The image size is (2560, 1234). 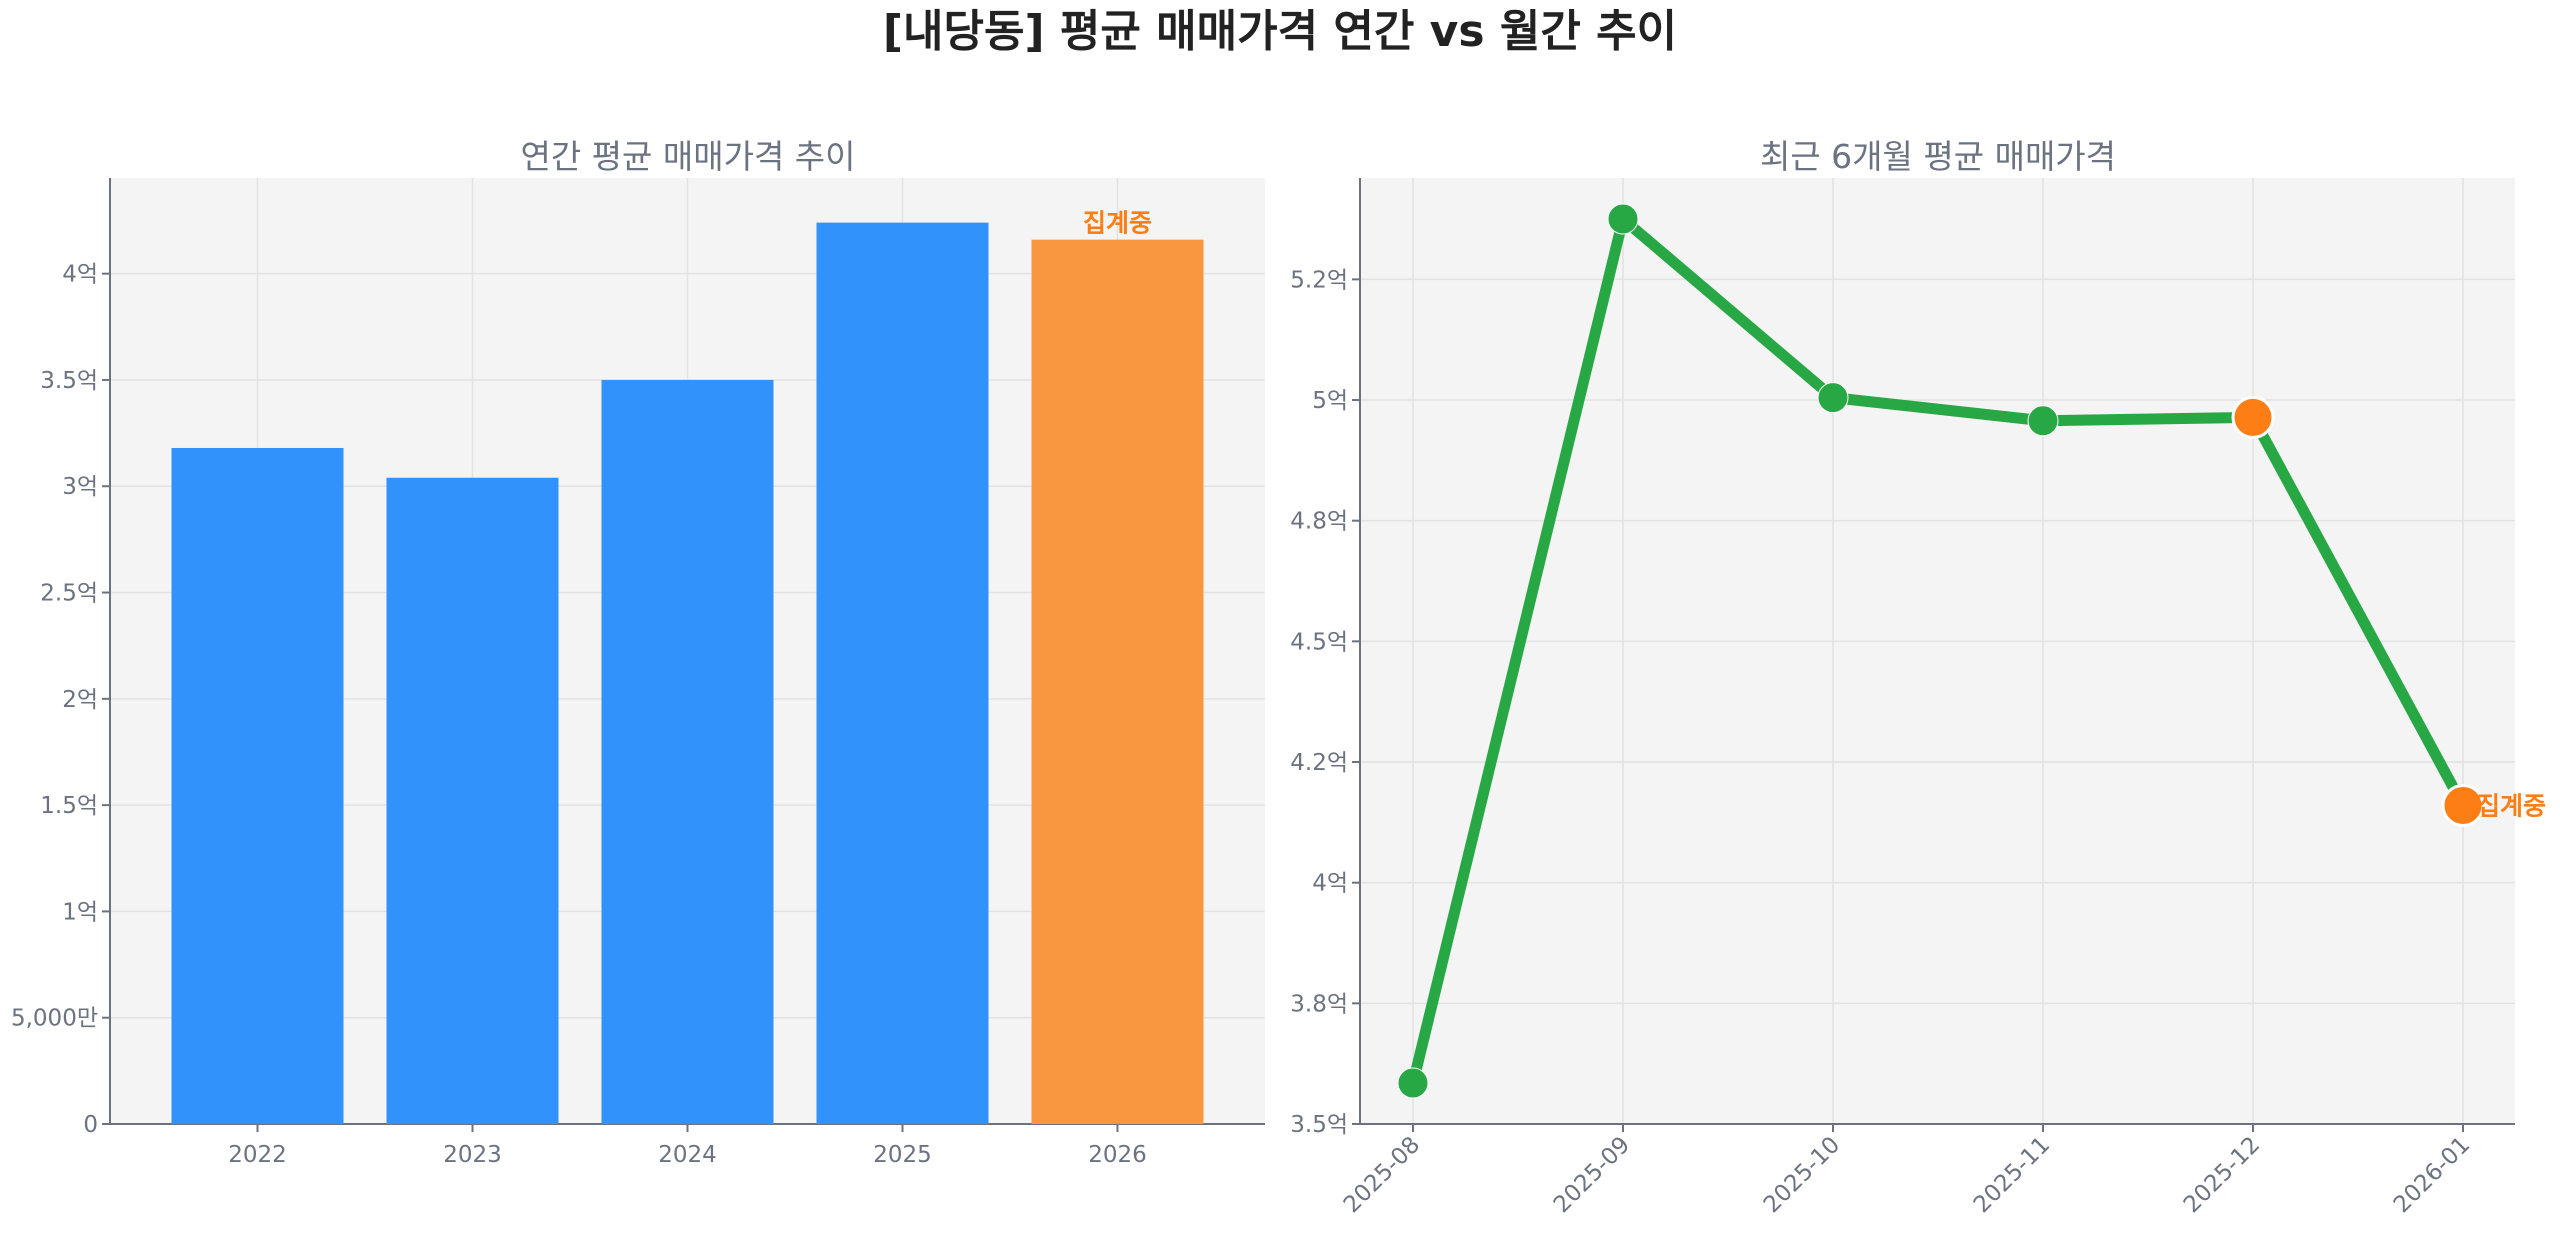 What do you see at coordinates (80, 487) in the screenshot?
I see `y-tick-label: 3억` at bounding box center [80, 487].